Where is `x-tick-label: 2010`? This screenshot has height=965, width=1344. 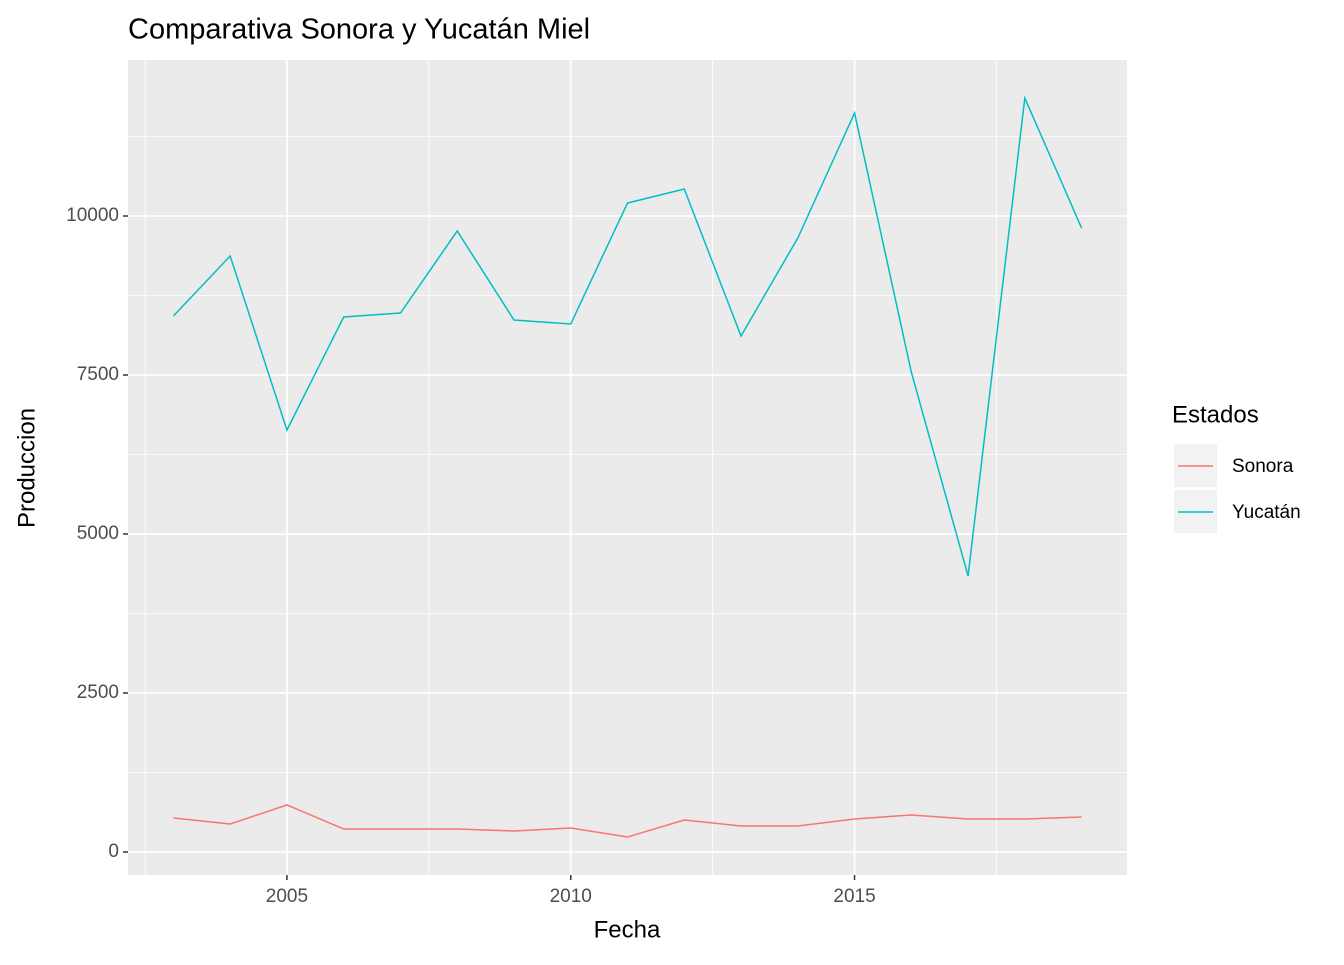
x-tick-label: 2010 is located at coordinates (571, 896).